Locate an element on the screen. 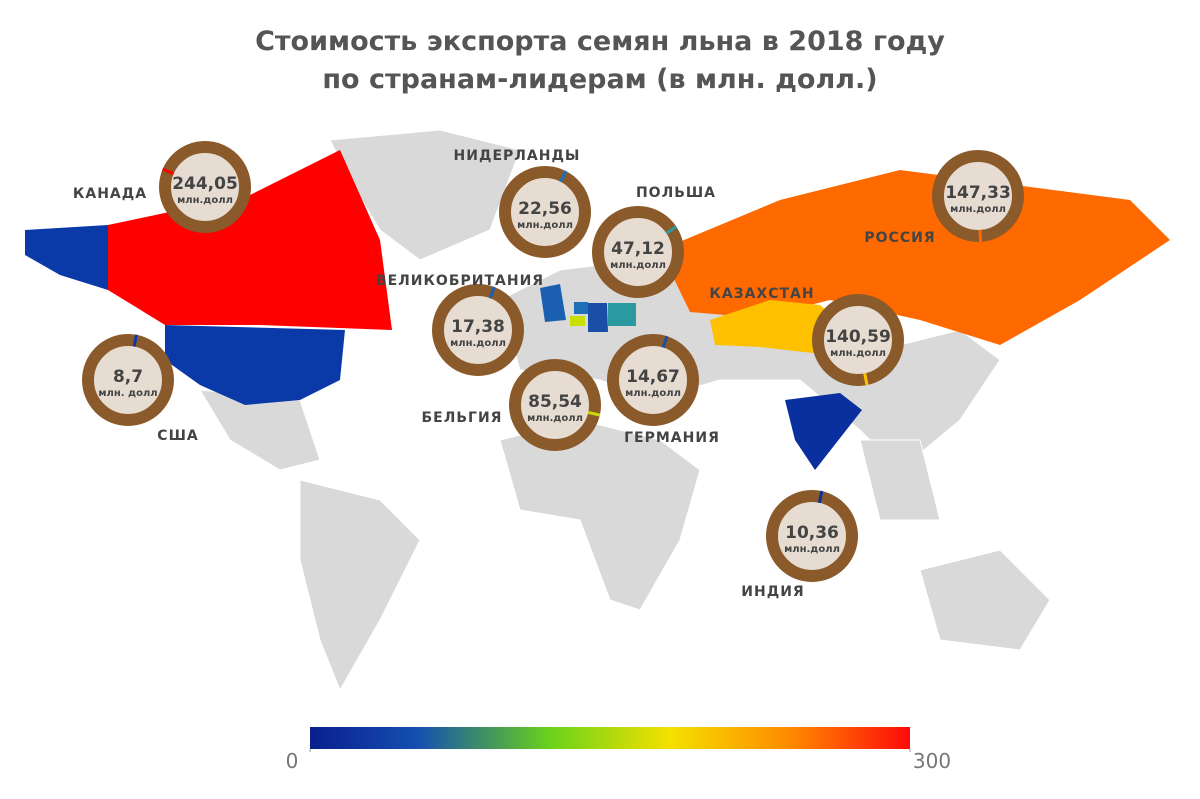 The height and width of the screenshot is (799, 1200). value-label: 17,38 is located at coordinates (478, 327).